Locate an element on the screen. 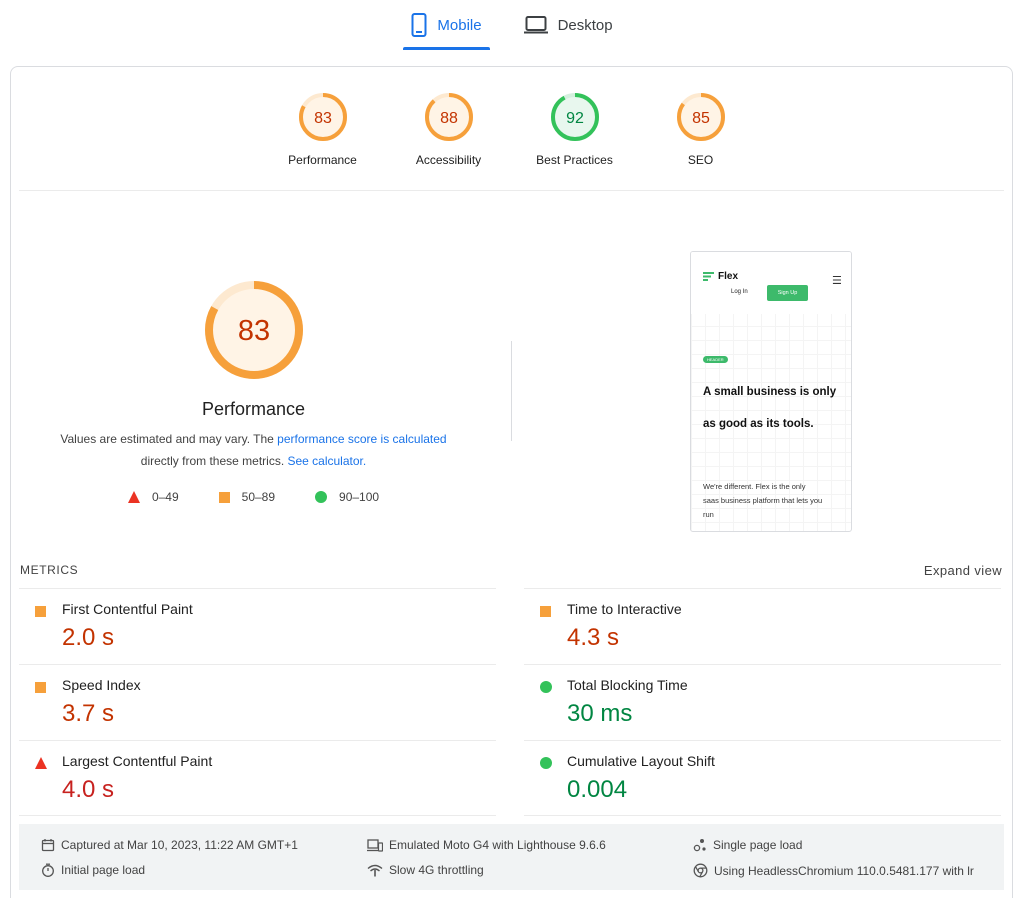 Image resolution: width=1024 pixels, height=898 pixels. legend-fail-label: 0–49 is located at coordinates (165, 497).